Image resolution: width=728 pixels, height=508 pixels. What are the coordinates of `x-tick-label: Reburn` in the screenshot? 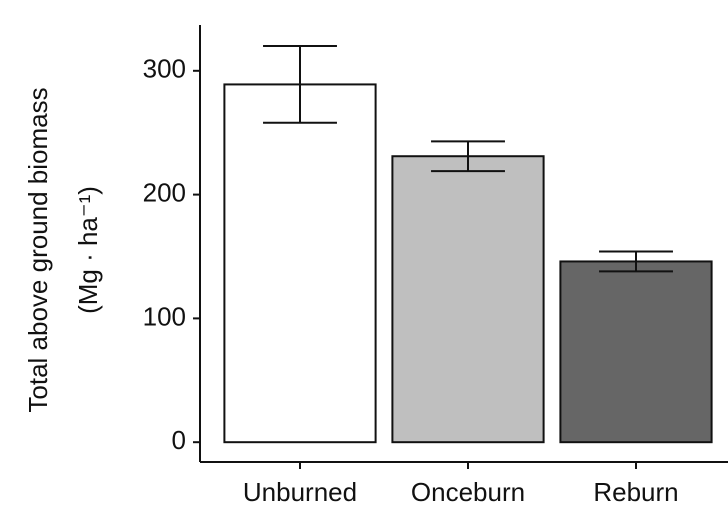 It's located at (635, 492).